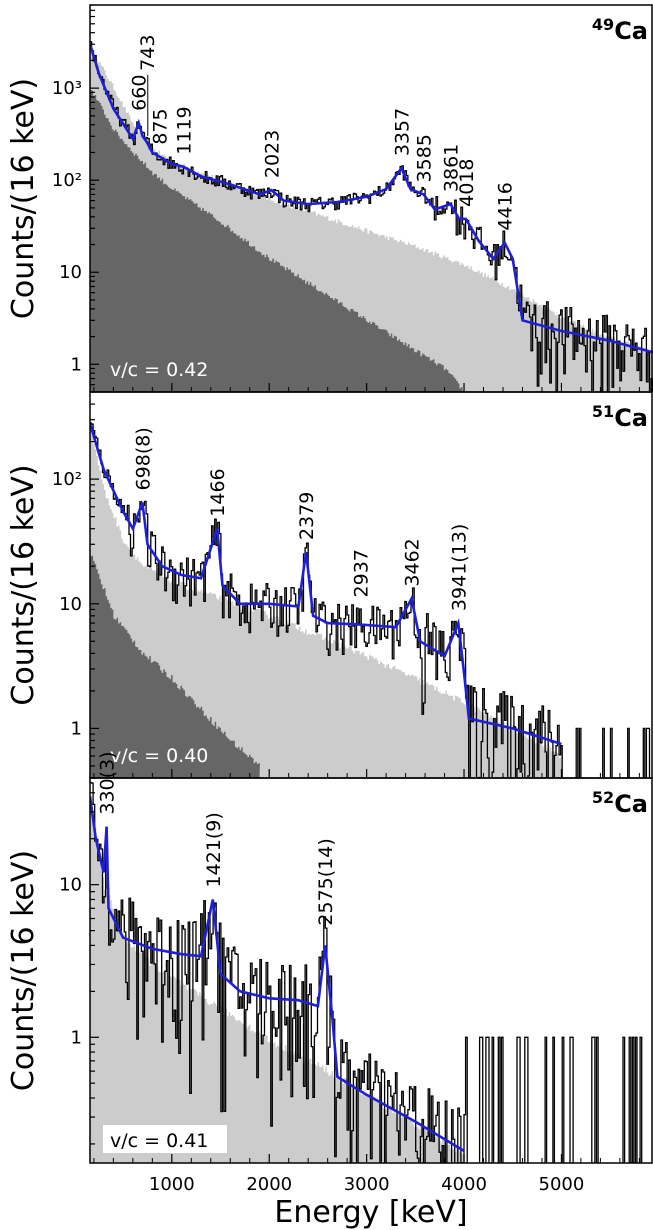 The width and height of the screenshot is (653, 1230). I want to click on vc-label-box, so click(165, 1139).